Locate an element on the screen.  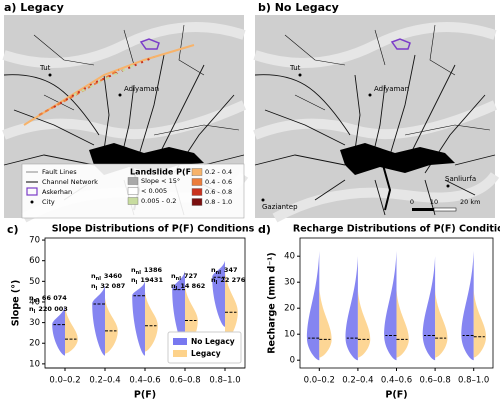
panel-label: d) is located at coordinates (264, 229).